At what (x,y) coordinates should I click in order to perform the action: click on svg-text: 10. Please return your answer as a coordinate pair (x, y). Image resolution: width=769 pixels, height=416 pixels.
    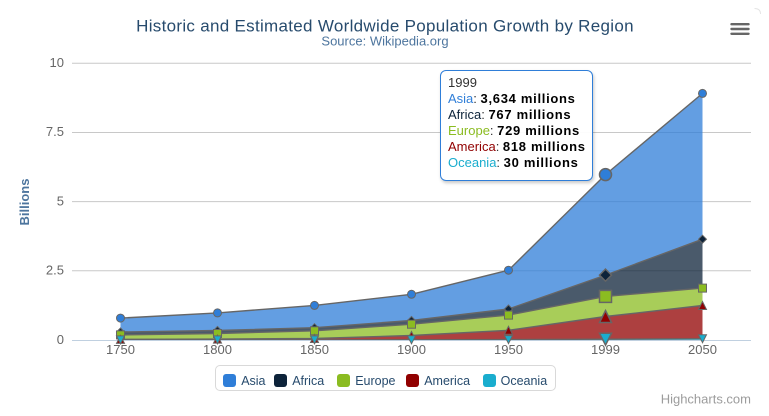
    Looking at the image, I should click on (57, 62).